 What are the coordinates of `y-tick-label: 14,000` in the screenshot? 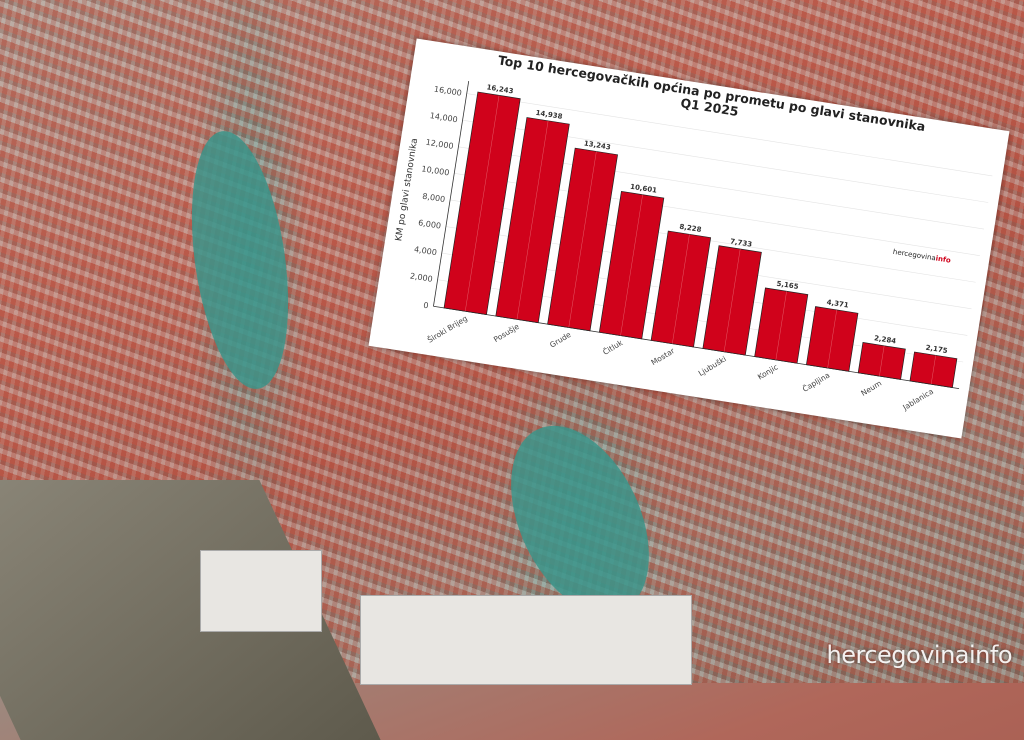 It's located at (443, 117).